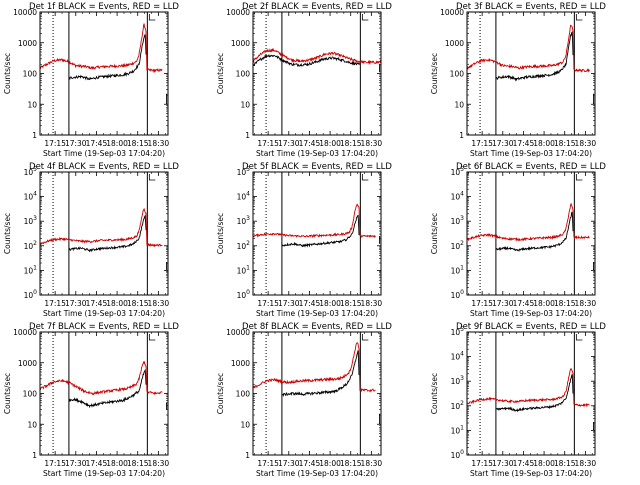  Describe the element at coordinates (458, 356) in the screenshot. I see `y-tick-label: 10⁴` at that location.